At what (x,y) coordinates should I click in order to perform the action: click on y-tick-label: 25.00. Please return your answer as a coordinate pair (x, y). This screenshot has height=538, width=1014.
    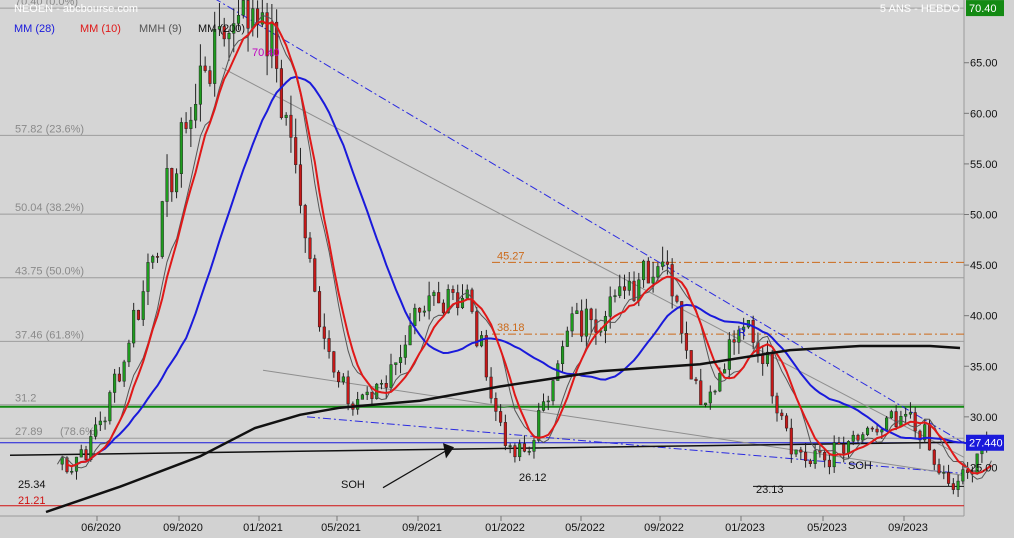
    Looking at the image, I should click on (984, 468).